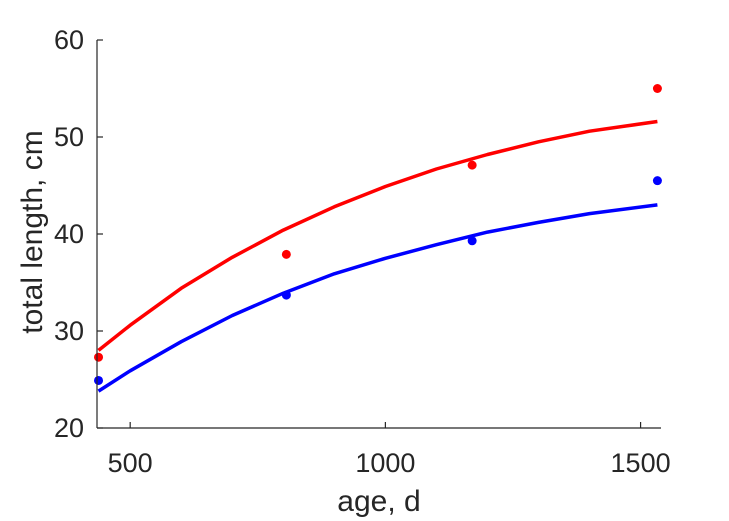 This screenshot has height=521, width=729. Describe the element at coordinates (69, 234) in the screenshot. I see `y-tick-label: 40` at that location.